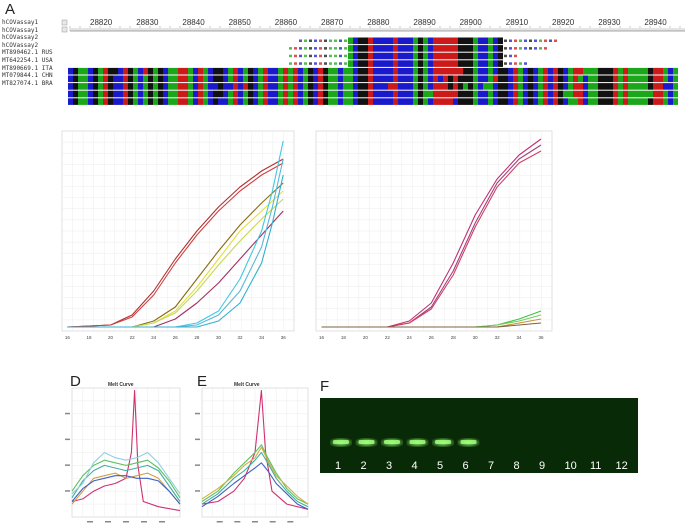  I want to click on panel-letter-e: E, so click(202, 381).